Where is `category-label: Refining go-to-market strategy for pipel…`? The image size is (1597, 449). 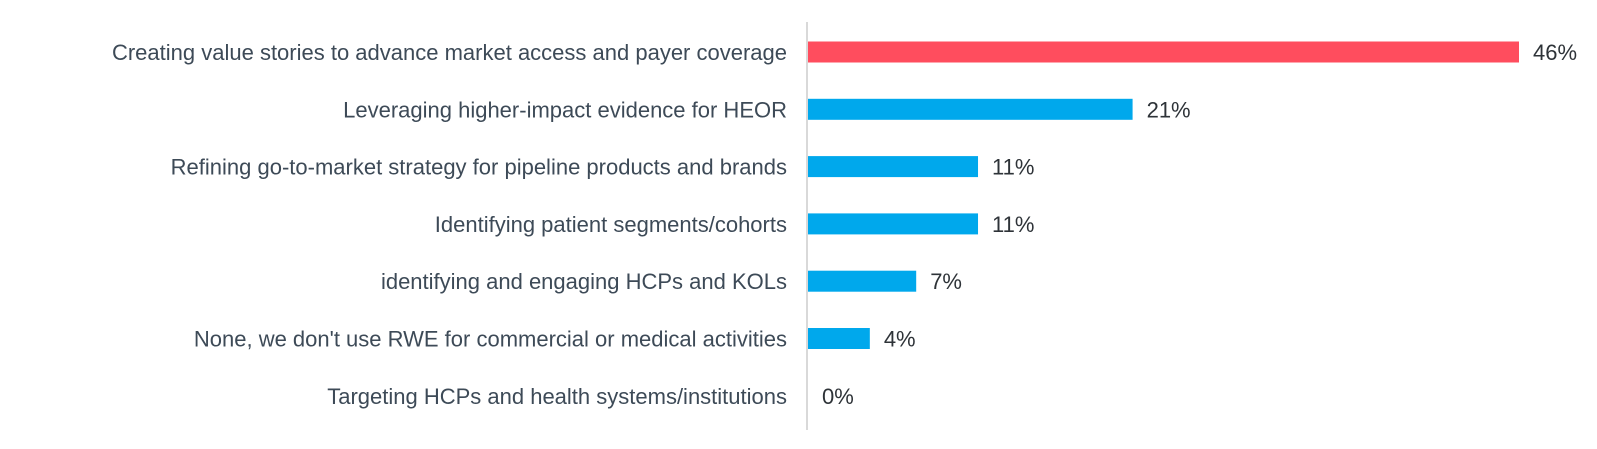 category-label: Refining go-to-market strategy for pipel… is located at coordinates (479, 167).